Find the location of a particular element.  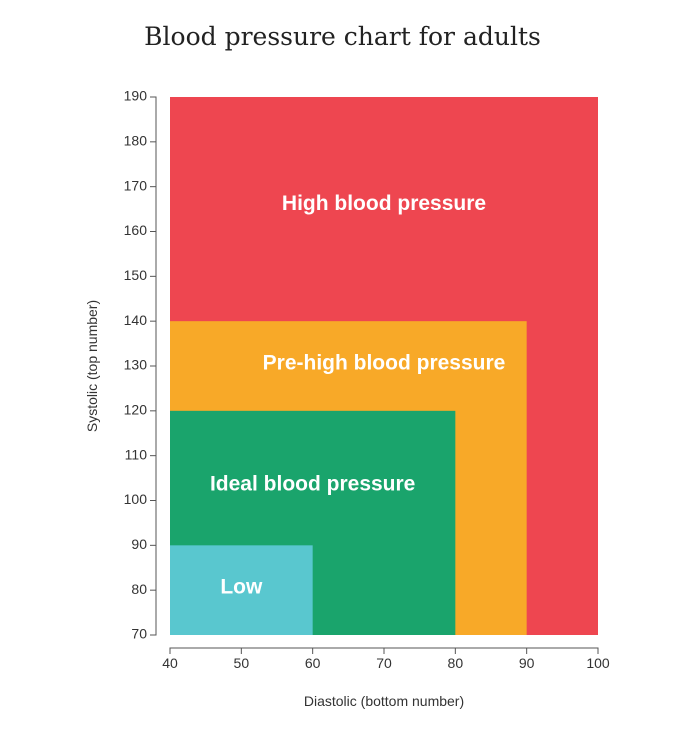

y-tick-label: 150 is located at coordinates (136, 275).